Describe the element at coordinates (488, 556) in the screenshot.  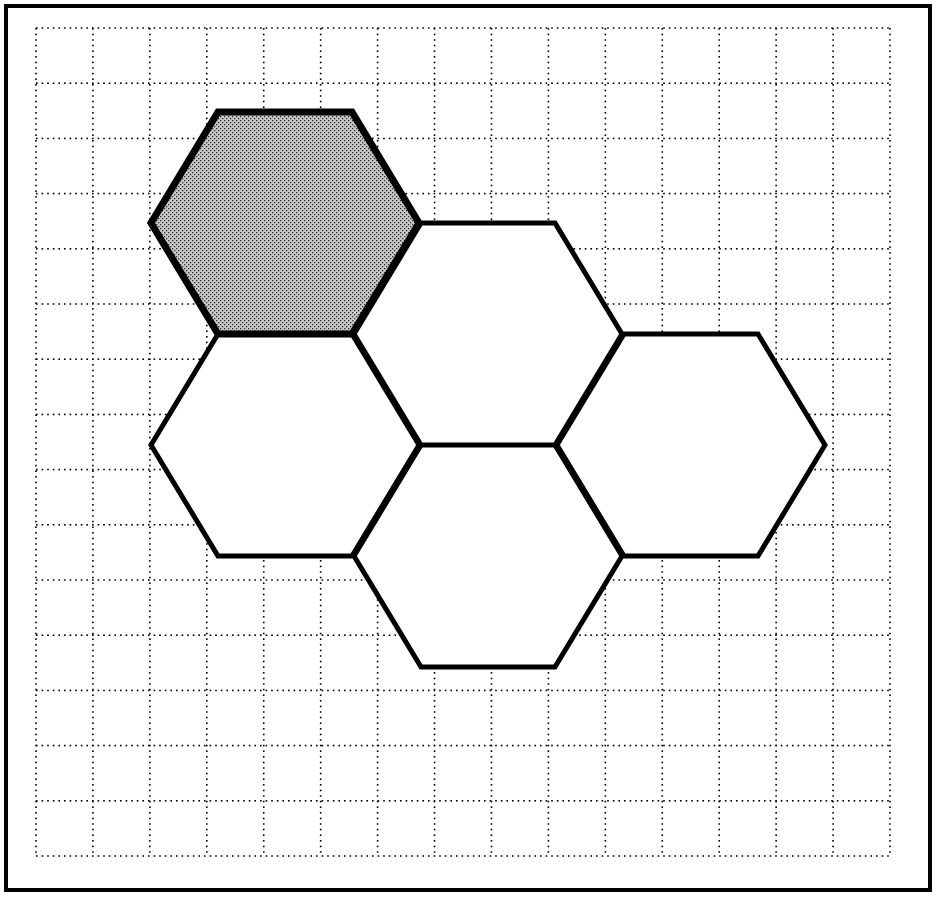
I see `hexagon-white` at that location.